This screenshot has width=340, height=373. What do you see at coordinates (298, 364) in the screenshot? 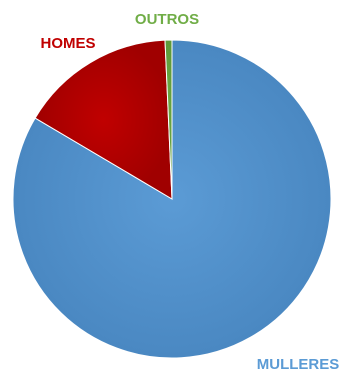
I see `data-label-mulleres: MULLERES` at bounding box center [298, 364].